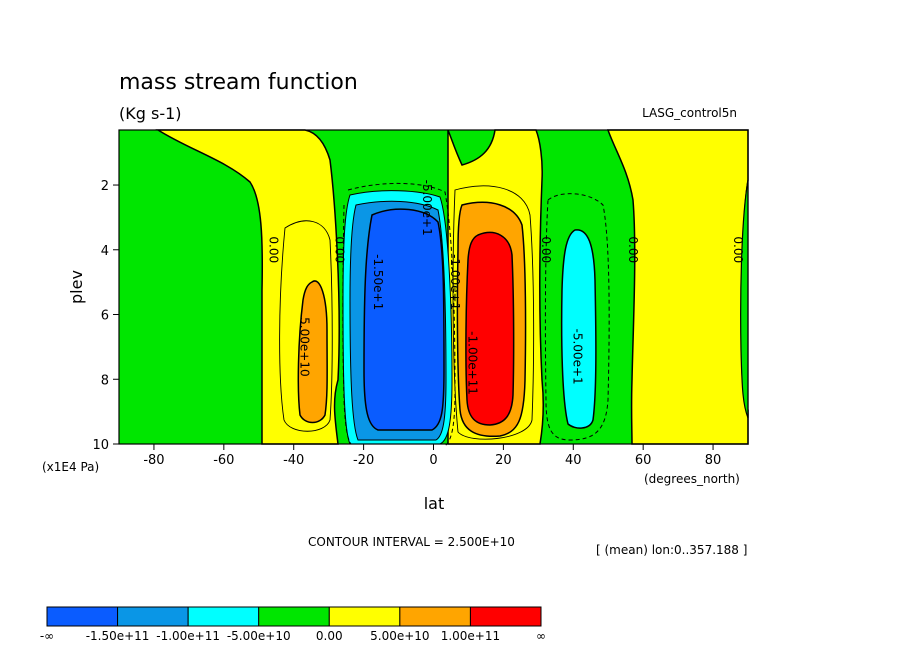 This screenshot has height=654, width=904. What do you see at coordinates (293, 460) in the screenshot?
I see `x-tick-label: -40` at bounding box center [293, 460].